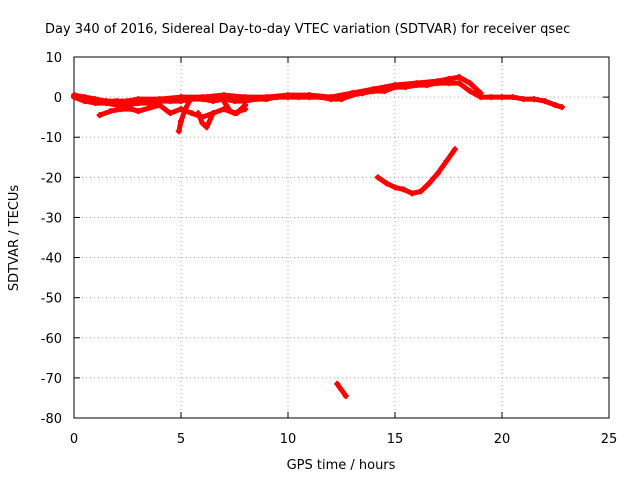 The height and width of the screenshot is (480, 640). What do you see at coordinates (53, 58) in the screenshot?
I see `y-tick-label: 10` at bounding box center [53, 58].